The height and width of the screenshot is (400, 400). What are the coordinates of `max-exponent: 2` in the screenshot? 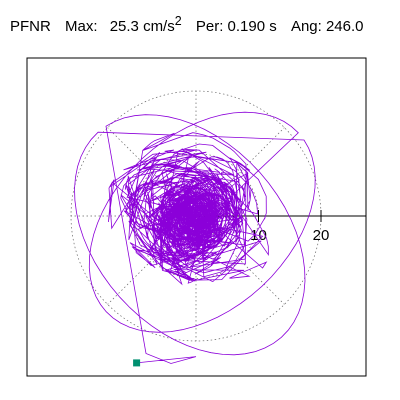 It's located at (178, 21).